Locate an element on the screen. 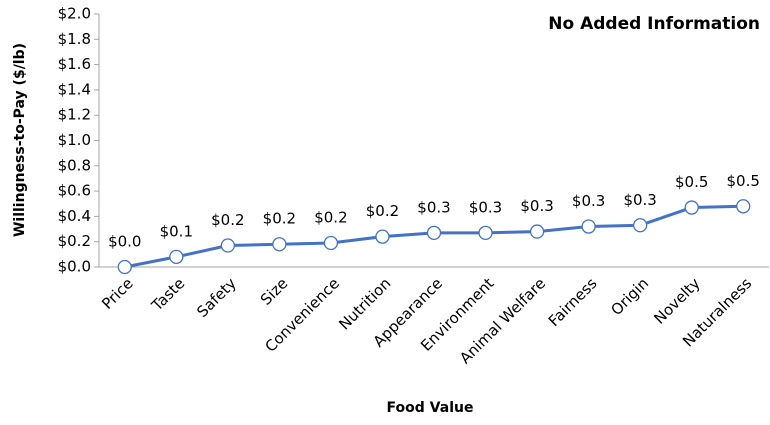  data-label: $0.1 is located at coordinates (176, 231).